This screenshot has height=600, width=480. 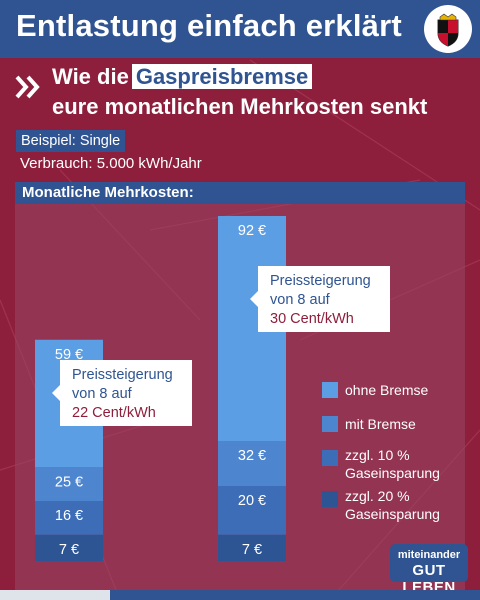 I want to click on usage-text: Verbrauch: 5.000 kWh/Jahr, so click(x=111, y=163).